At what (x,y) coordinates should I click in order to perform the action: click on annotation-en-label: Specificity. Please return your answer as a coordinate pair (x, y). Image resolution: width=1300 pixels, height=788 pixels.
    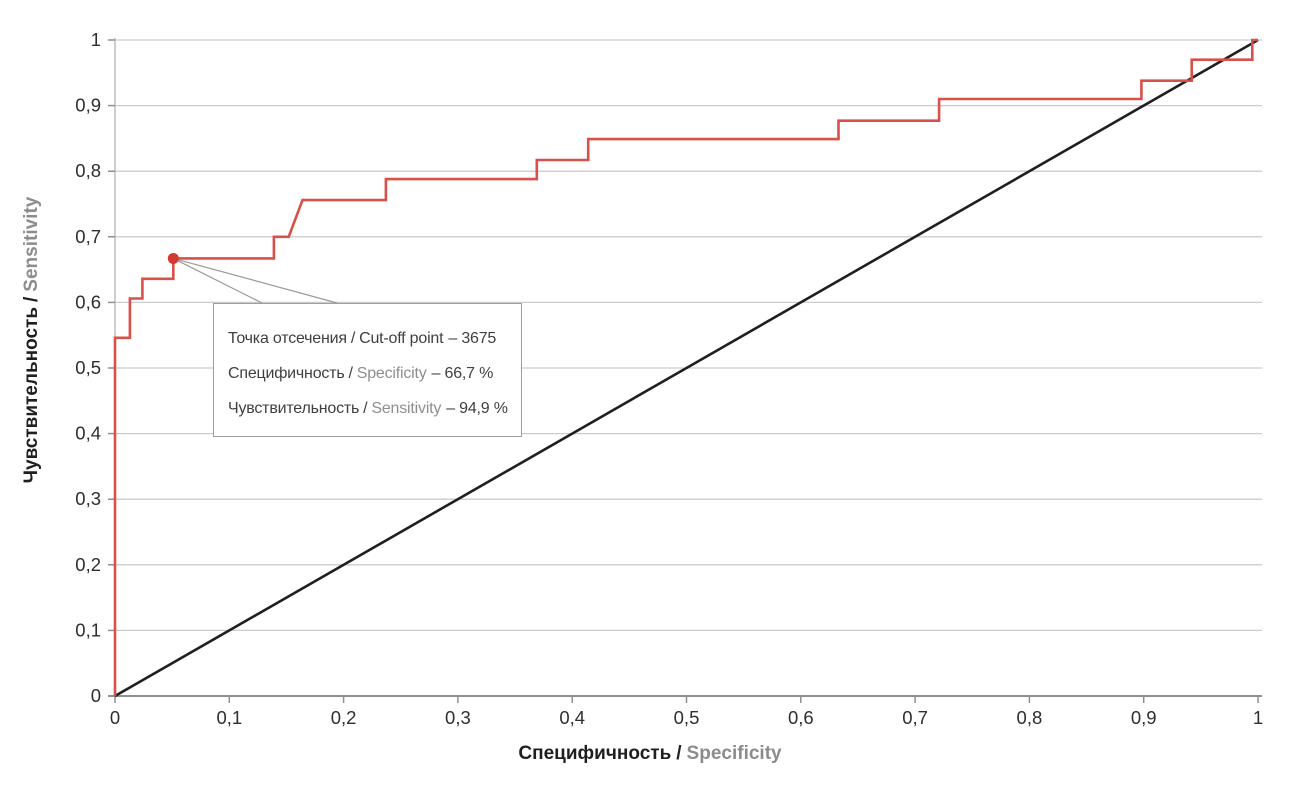
    Looking at the image, I should click on (391, 373).